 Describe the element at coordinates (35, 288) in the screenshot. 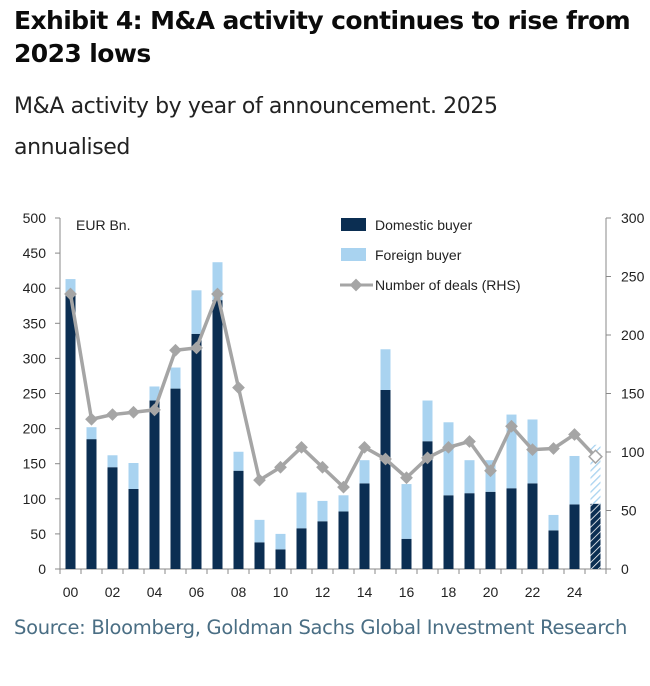

I see `left-tick-label: 400` at that location.